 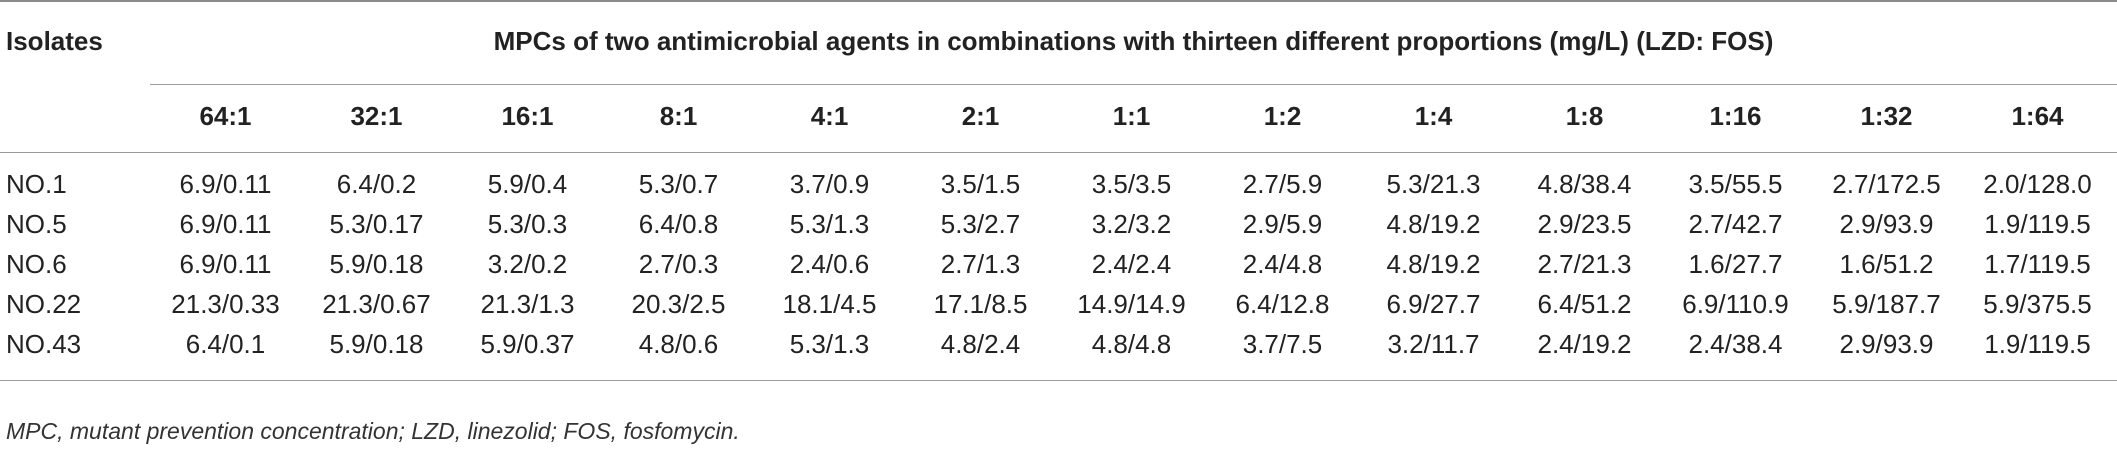 I want to click on mpc-value-cell: 1.6/51.2, so click(x=1886, y=263).